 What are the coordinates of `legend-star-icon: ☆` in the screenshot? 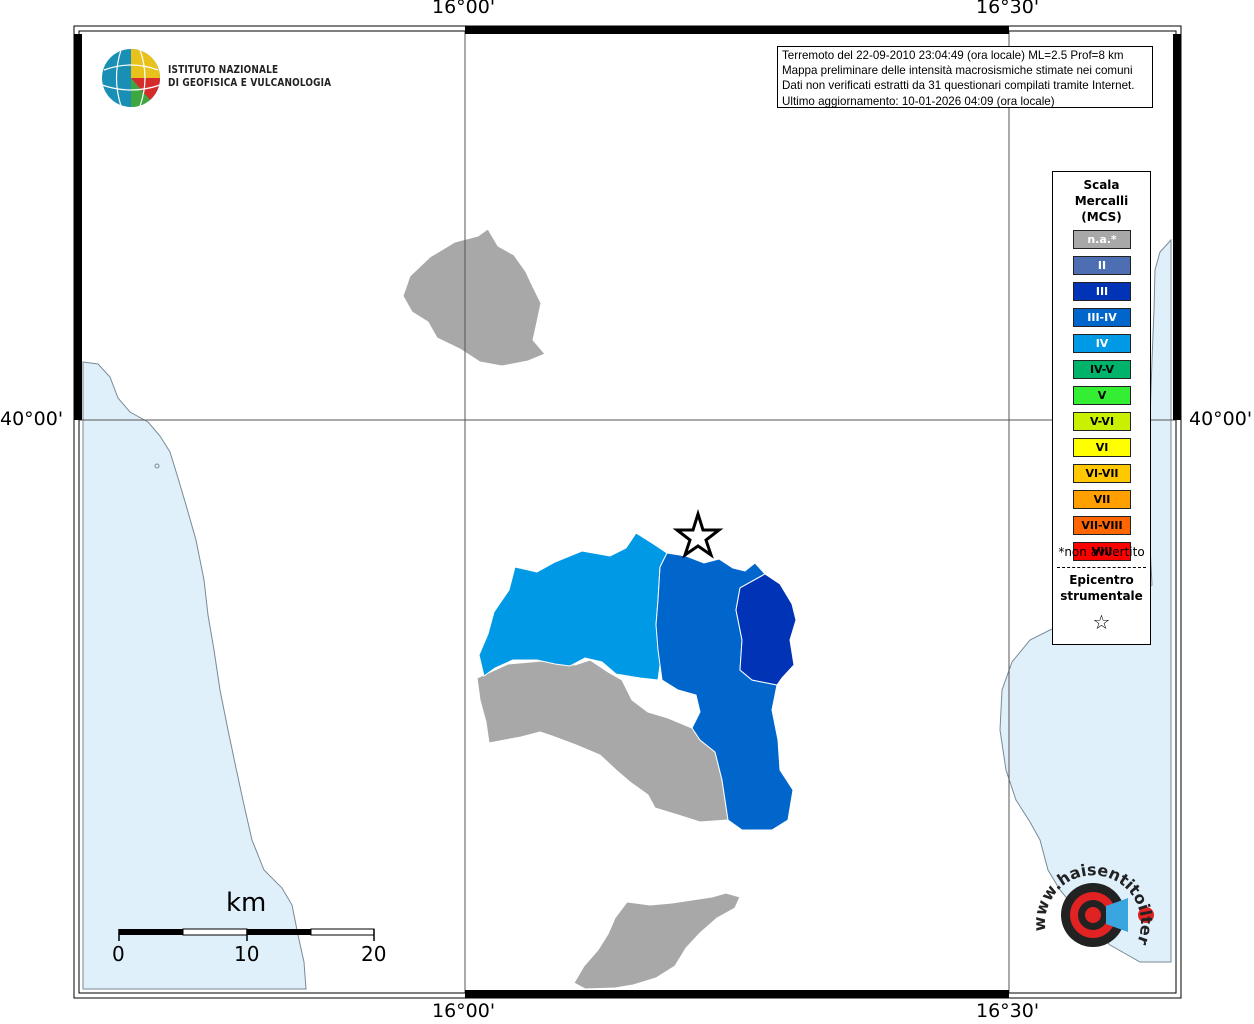 It's located at (1101, 622).